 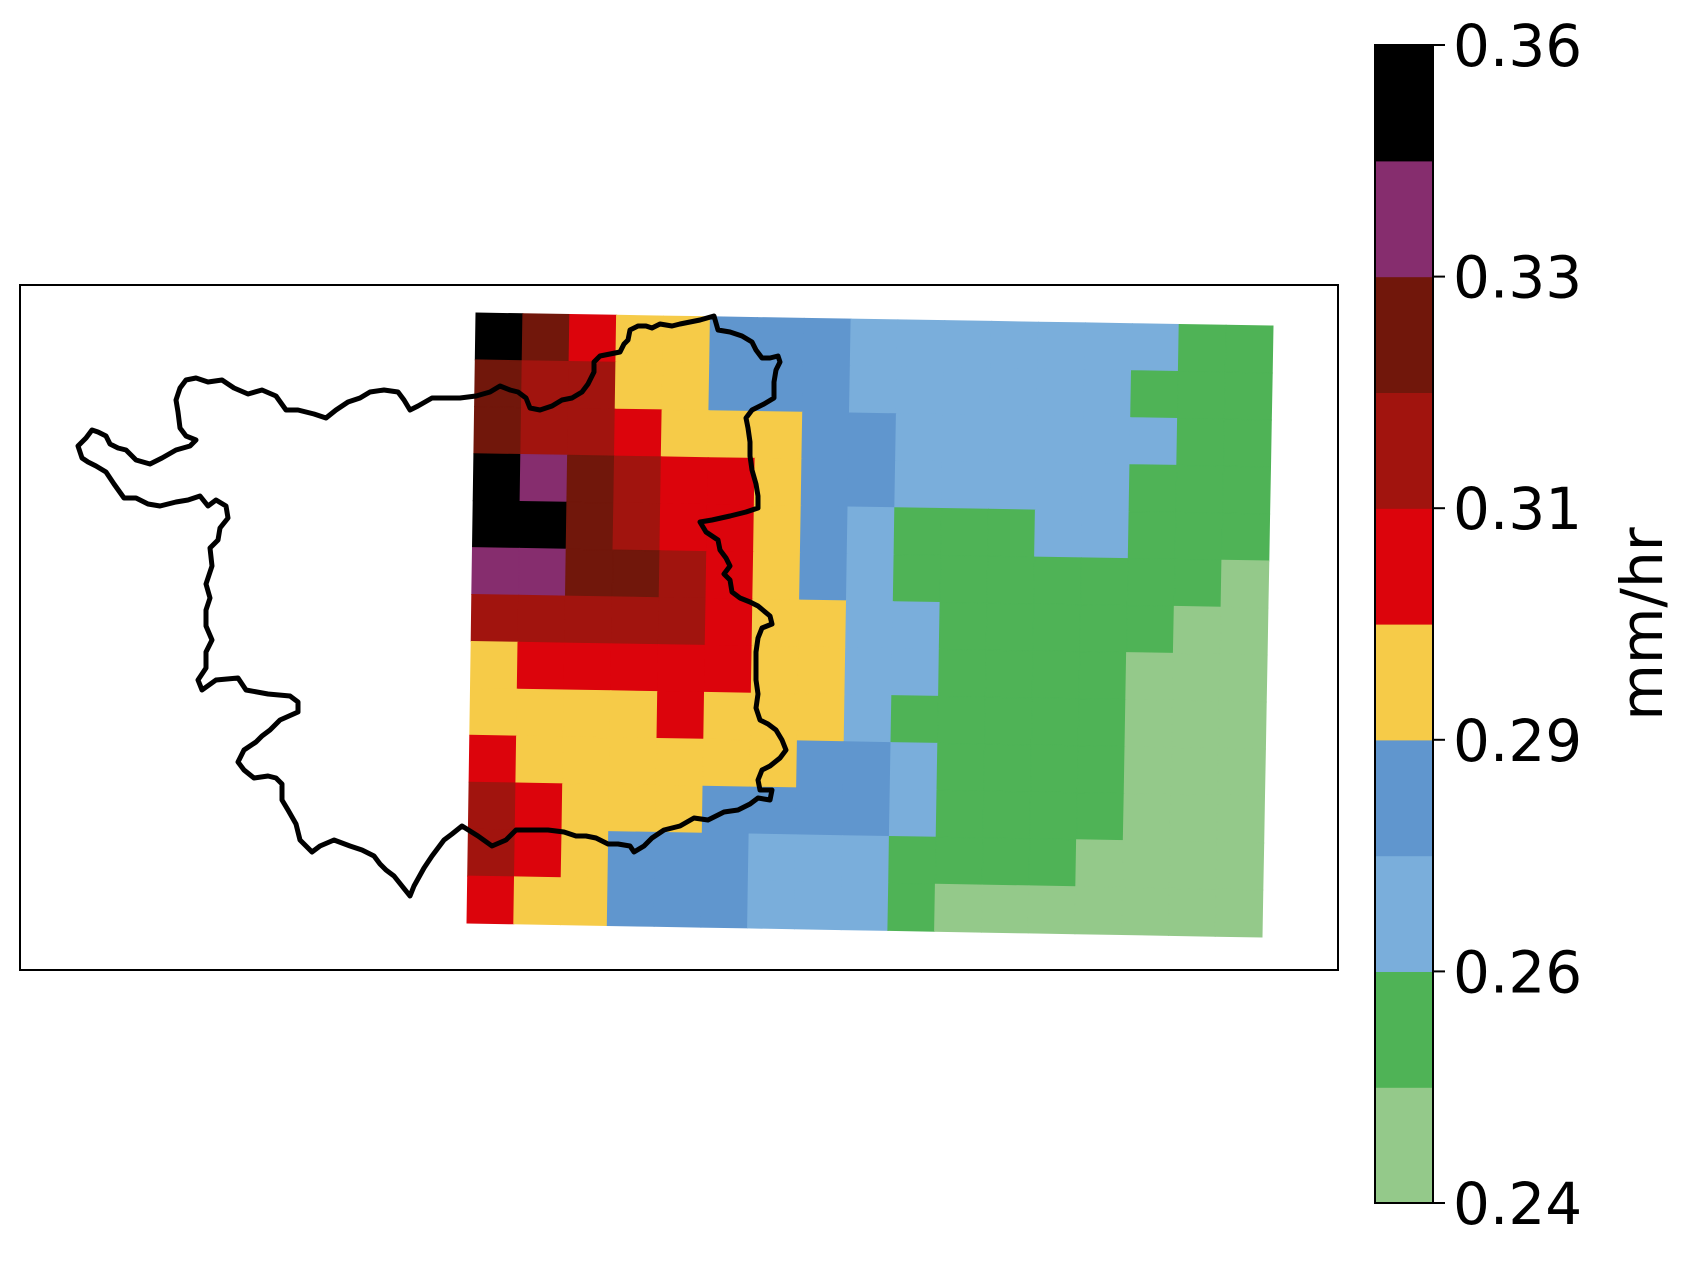 What do you see at coordinates (1507, 625) in the screenshot?
I see `colorbar-ticks: 0.24 0.26 0.29 0.31 0.33 0.36` at bounding box center [1507, 625].